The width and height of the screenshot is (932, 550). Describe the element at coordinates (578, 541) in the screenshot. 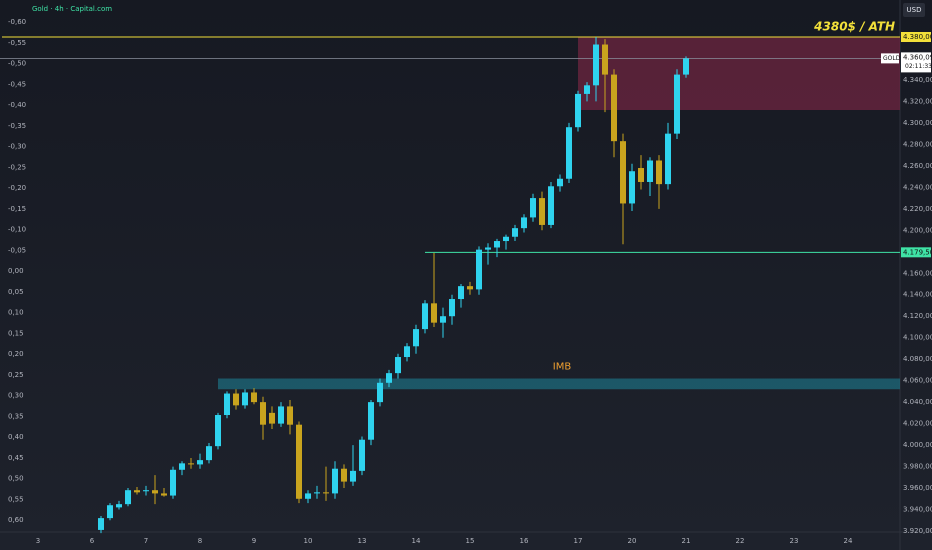

I see `x-tick-label: 17` at that location.